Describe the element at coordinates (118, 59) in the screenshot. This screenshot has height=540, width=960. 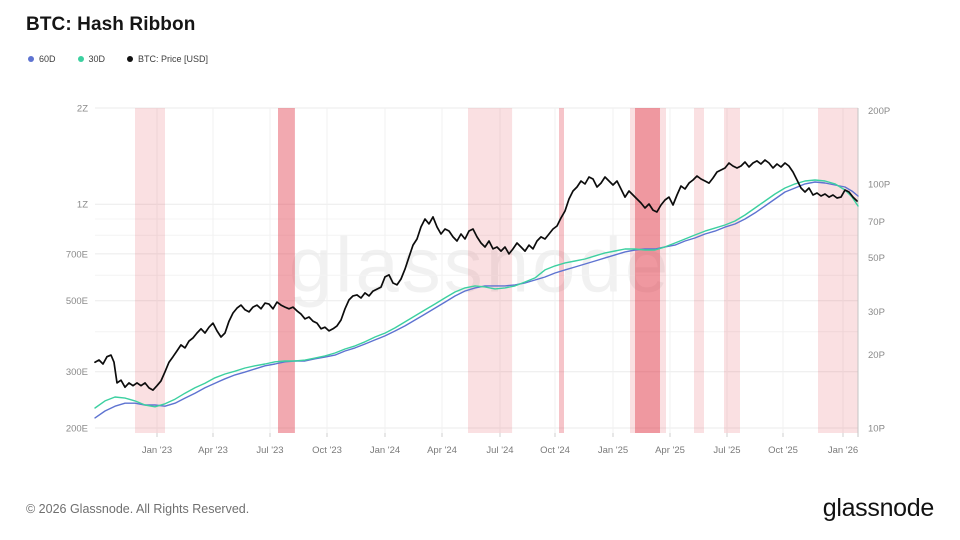
I see `chart-legend: 60D 30D BTC: Price [USD]` at that location.